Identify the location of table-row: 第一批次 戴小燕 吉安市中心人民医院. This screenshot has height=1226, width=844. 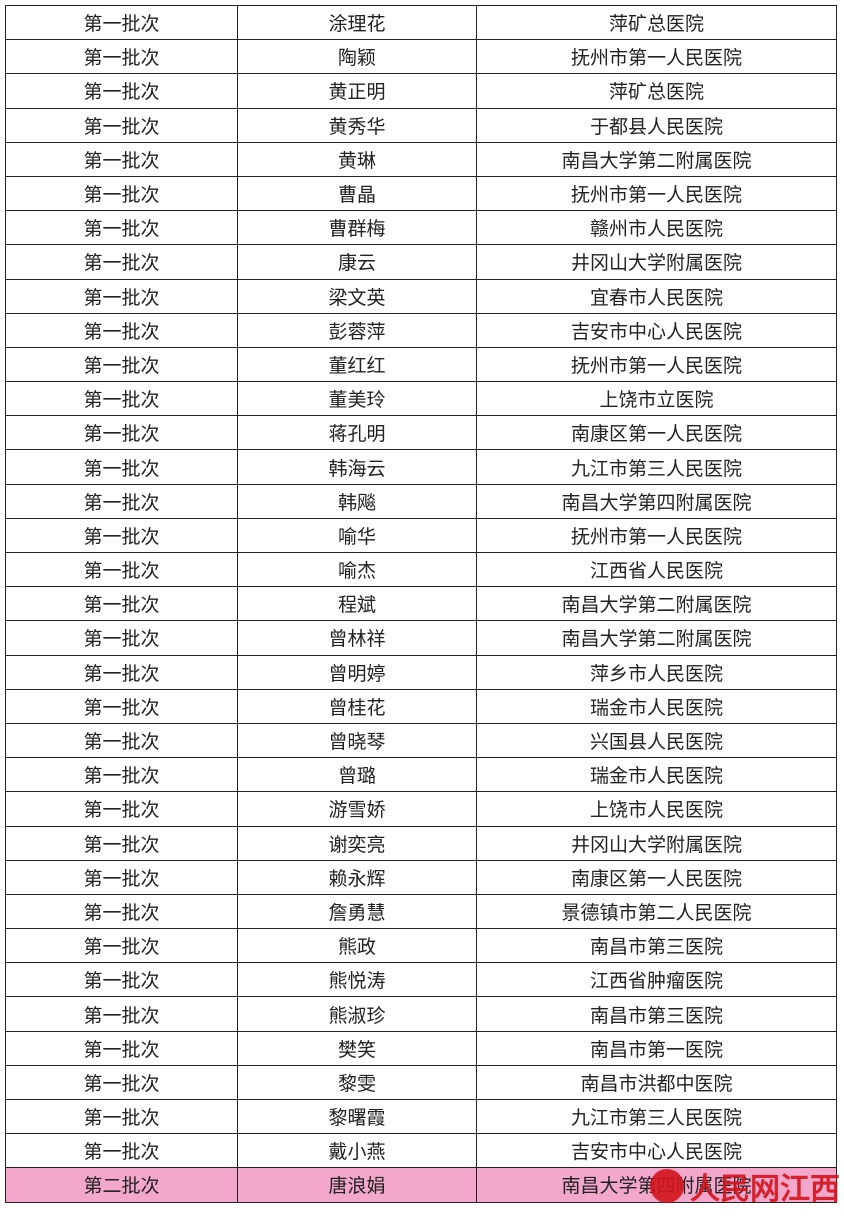
(421, 1151).